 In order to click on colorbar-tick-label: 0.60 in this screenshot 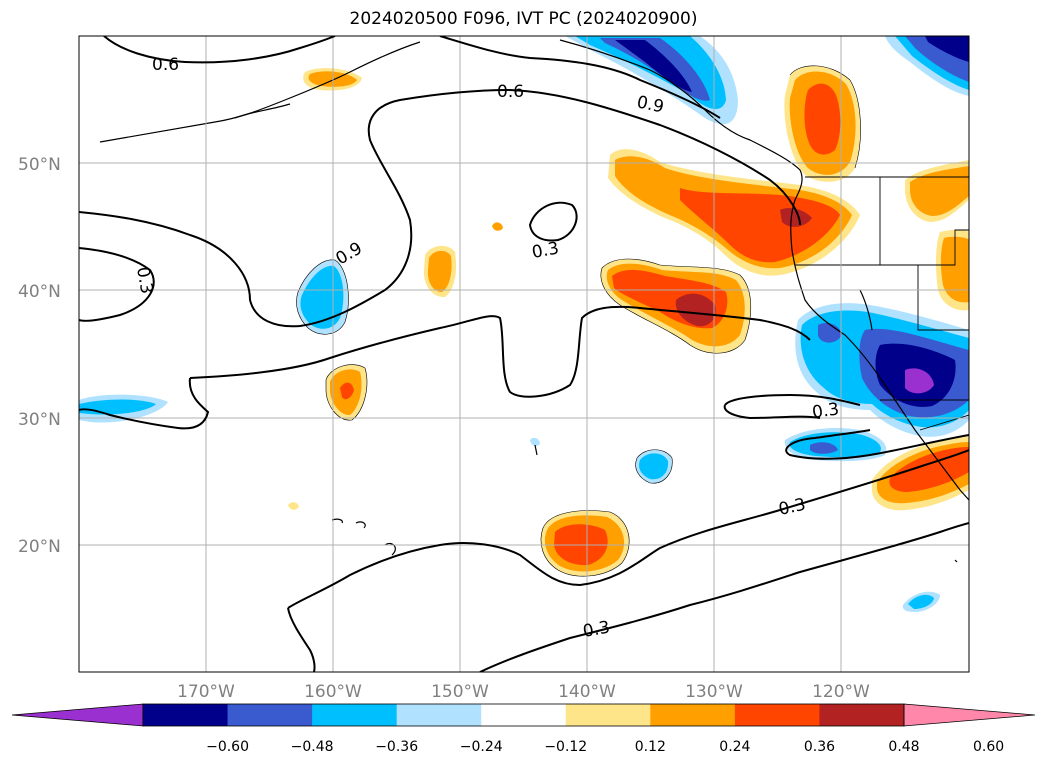, I will do `click(988, 747)`.